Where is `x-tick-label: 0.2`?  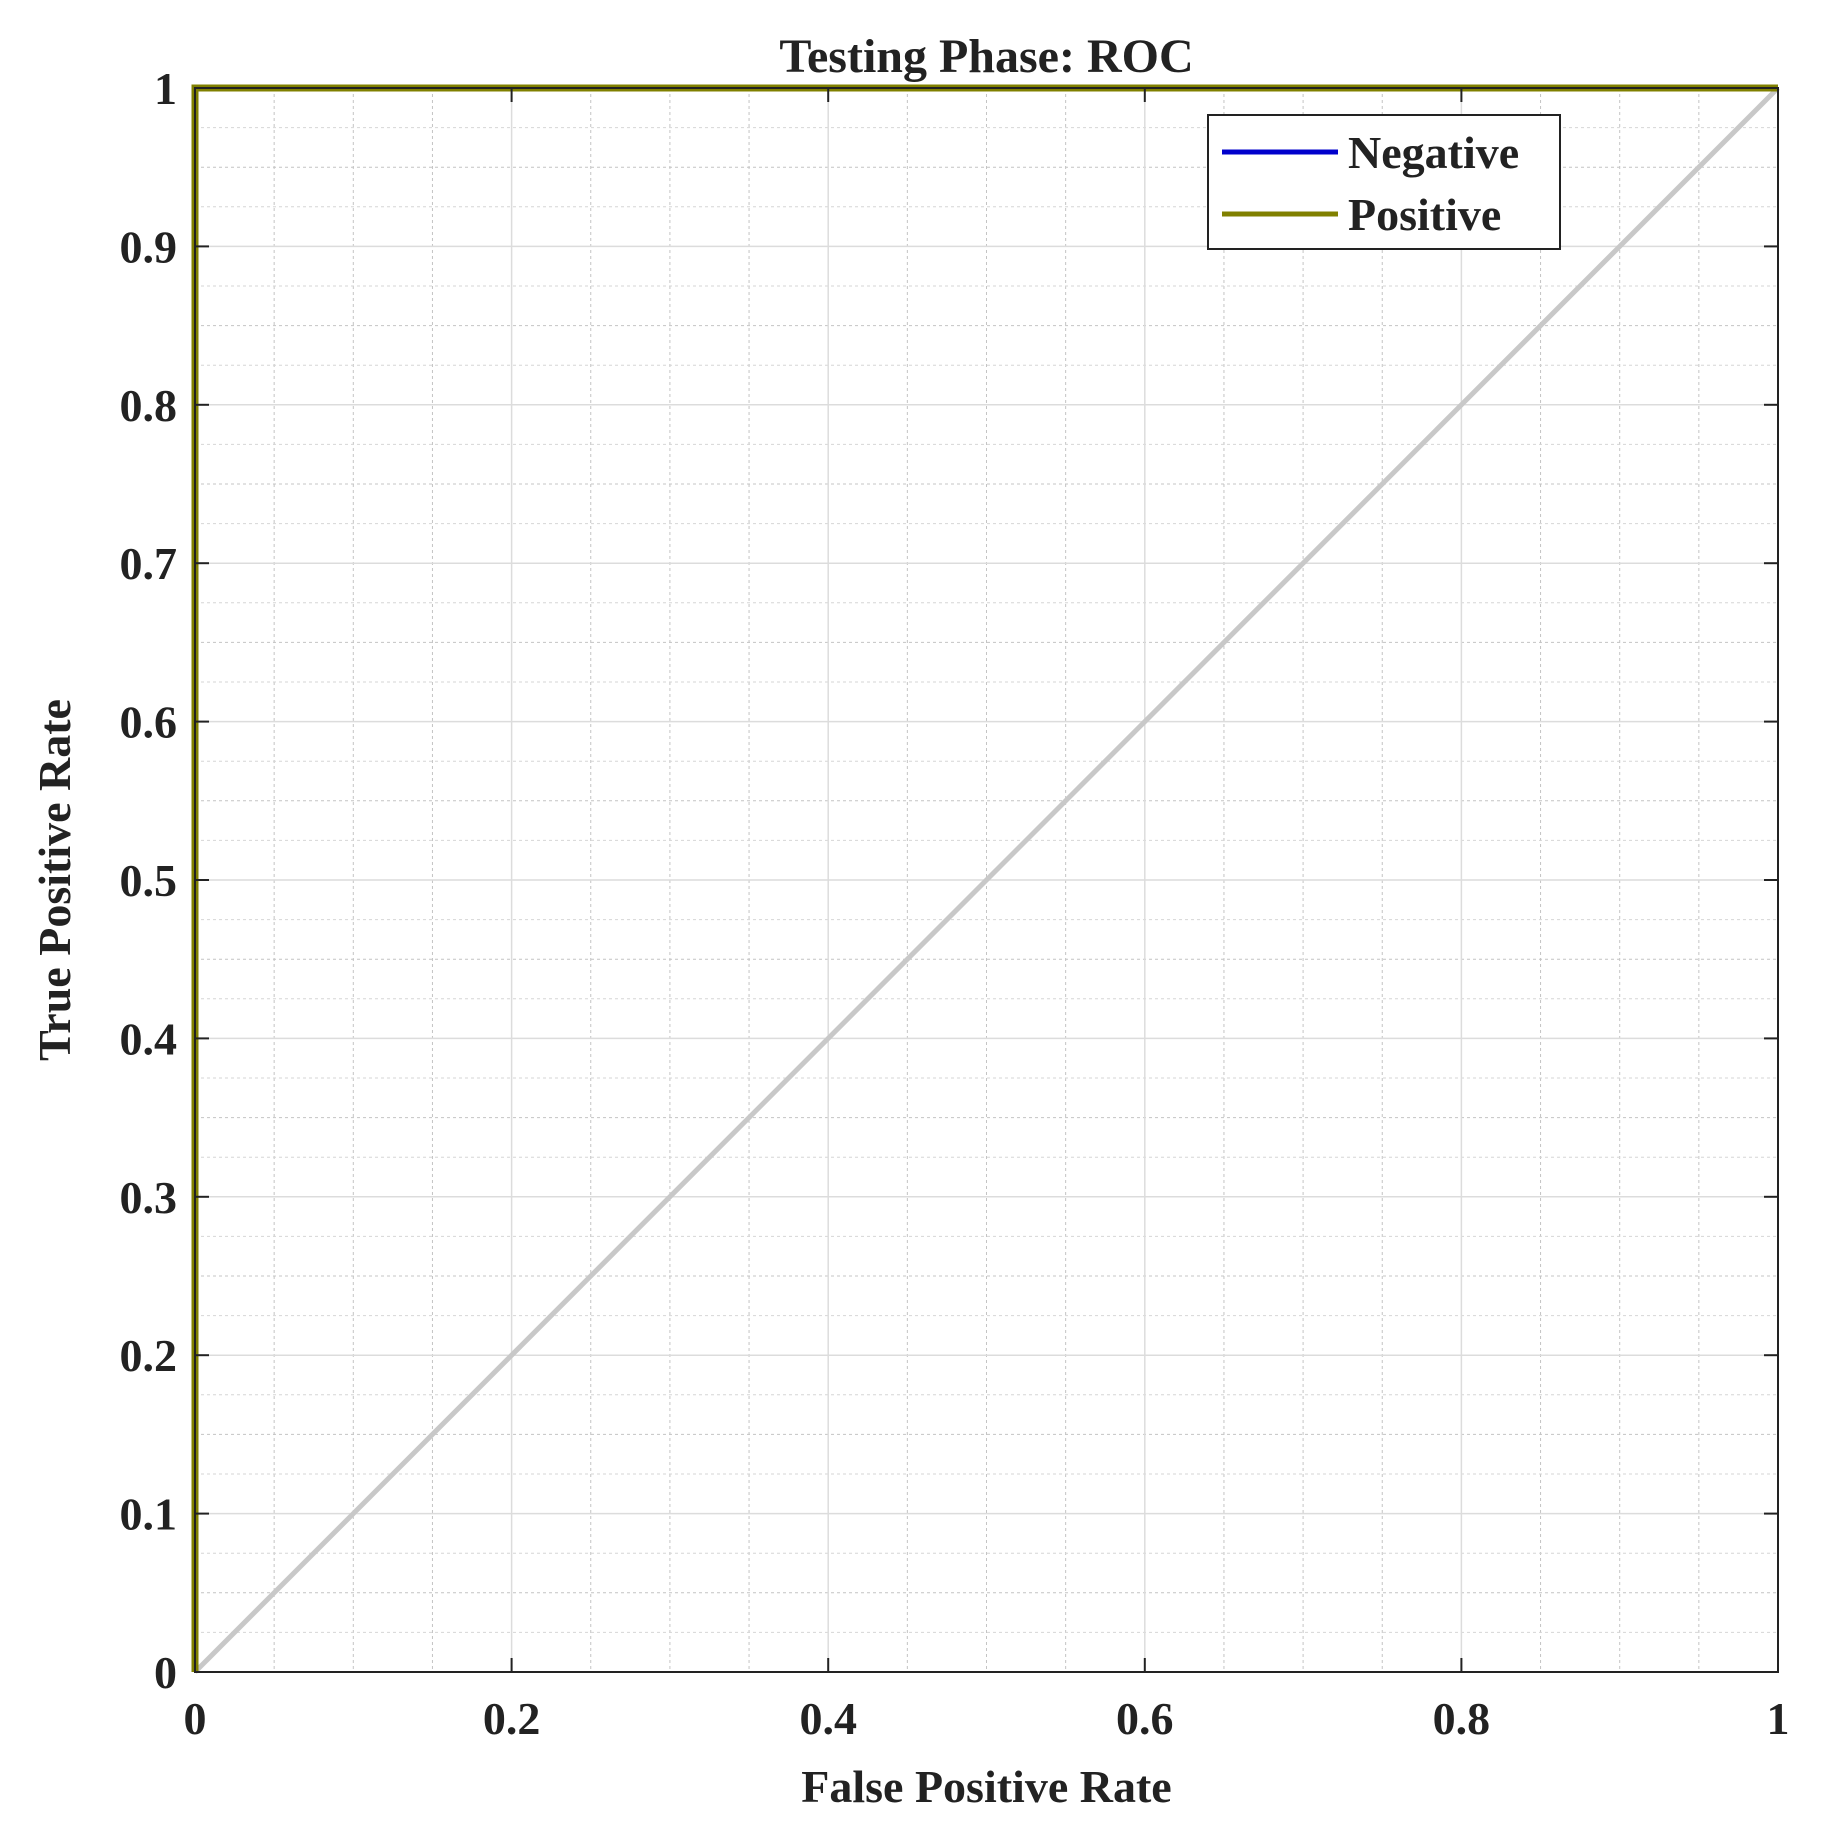
x-tick-label: 0.2 is located at coordinates (512, 1718).